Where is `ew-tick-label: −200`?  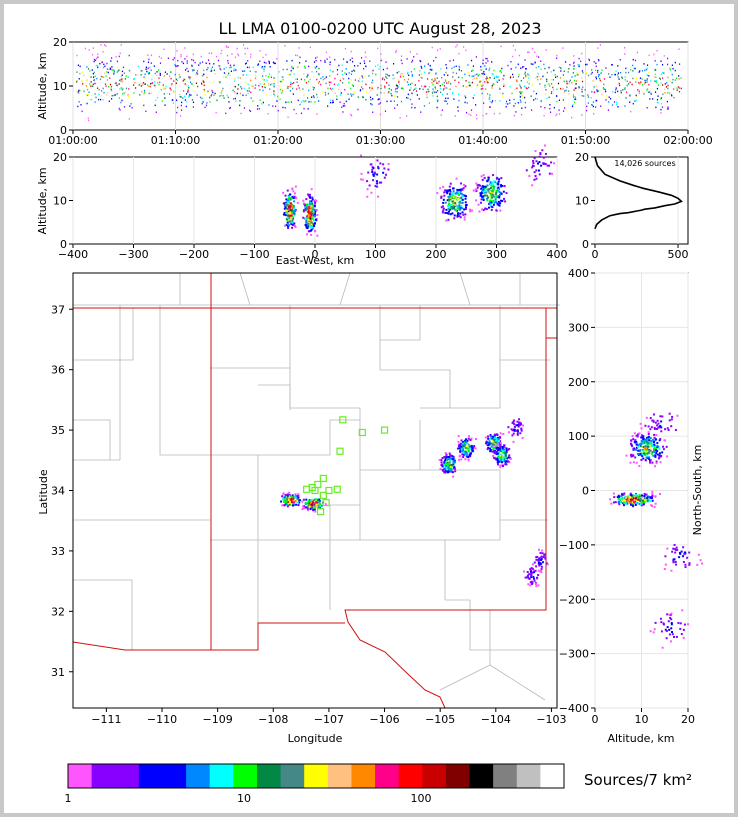
ew-tick-label: −200 is located at coordinates (194, 254).